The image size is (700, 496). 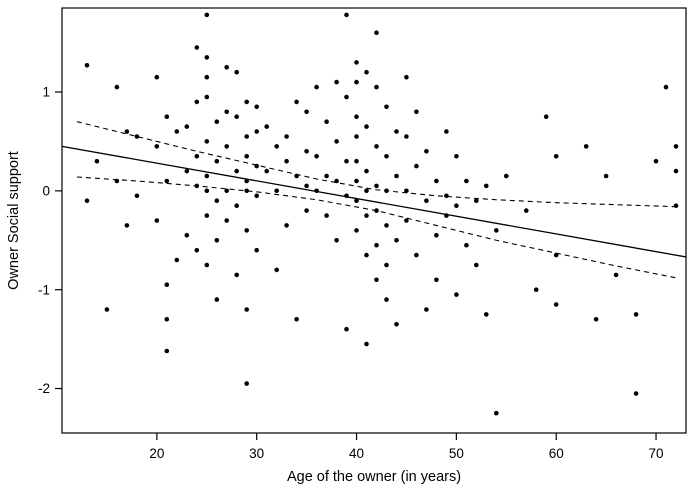 I want to click on y-tick-label: -2, so click(x=44, y=388).